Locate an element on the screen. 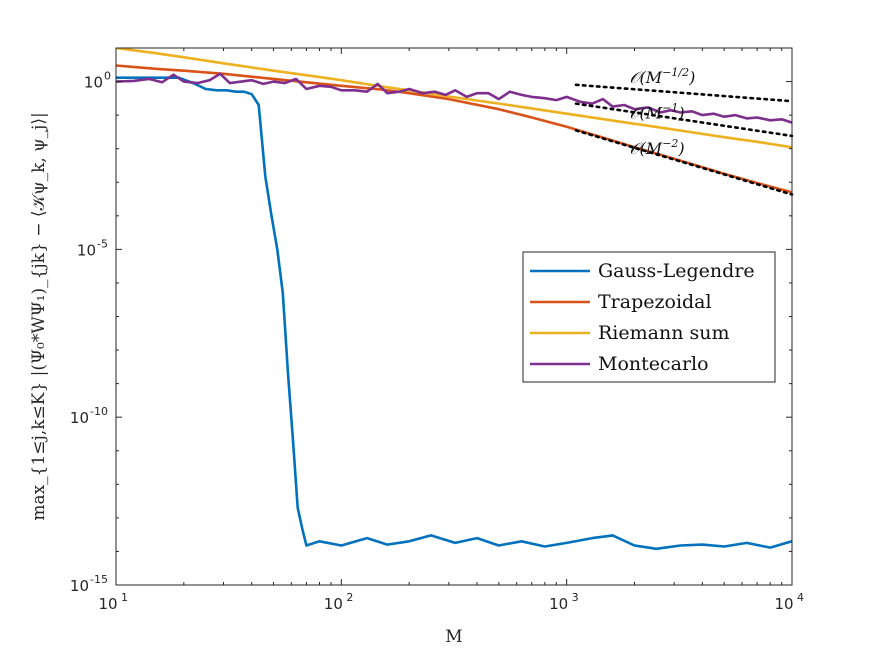 Image resolution: width=875 pixels, height=656 pixels. reference-lines-layer: 𝒪(M−1/2) 𝒪(M−1) 𝒪(M−2) is located at coordinates (684, 131).